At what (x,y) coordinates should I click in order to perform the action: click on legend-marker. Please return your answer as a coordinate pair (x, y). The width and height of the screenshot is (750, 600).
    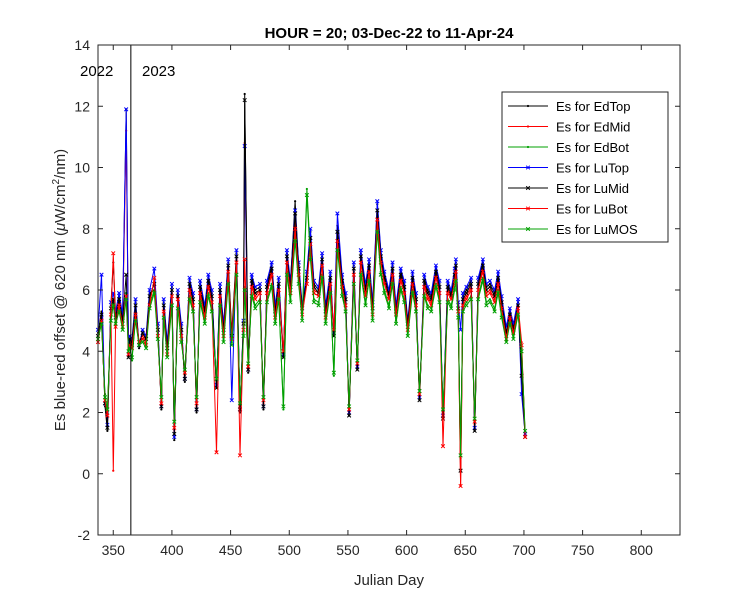
    Looking at the image, I should click on (528, 167).